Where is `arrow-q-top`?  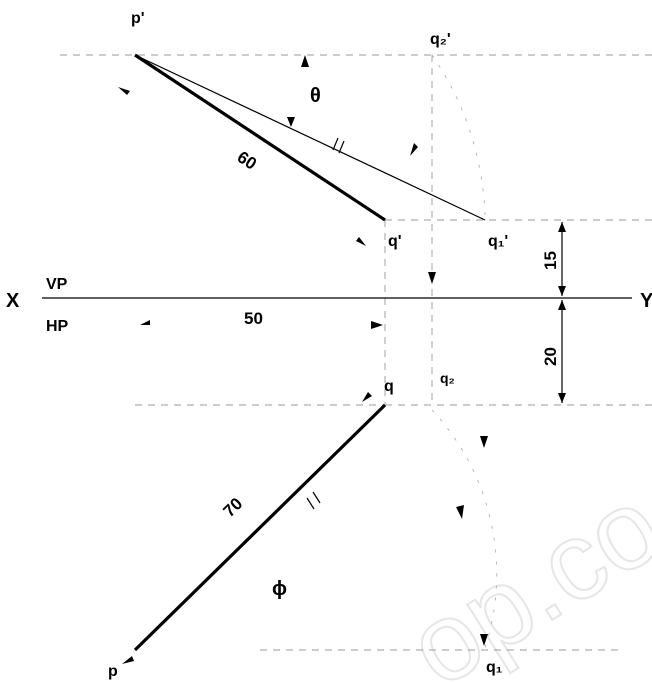 arrow-q-top is located at coordinates (367, 397).